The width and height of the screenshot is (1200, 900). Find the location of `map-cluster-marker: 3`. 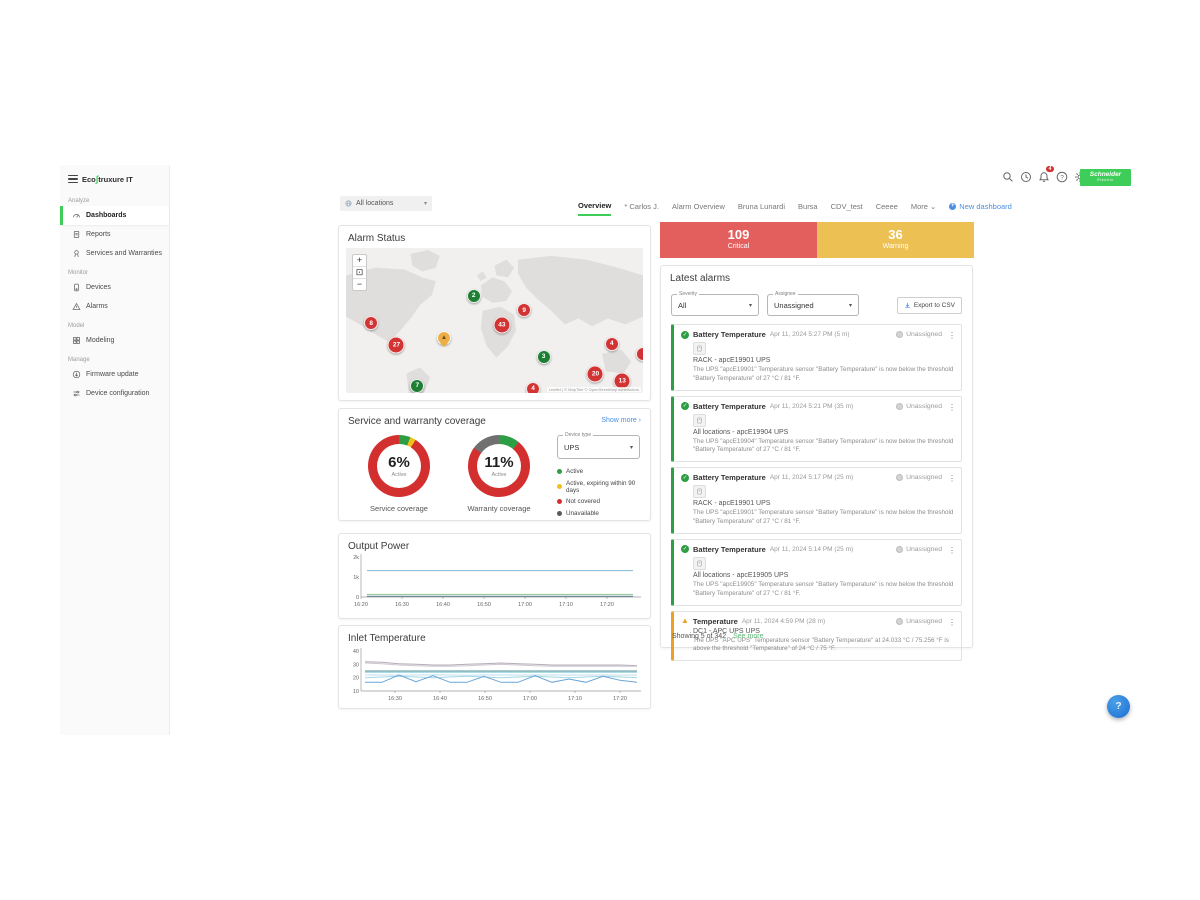

map-cluster-marker: 3 is located at coordinates (543, 356).